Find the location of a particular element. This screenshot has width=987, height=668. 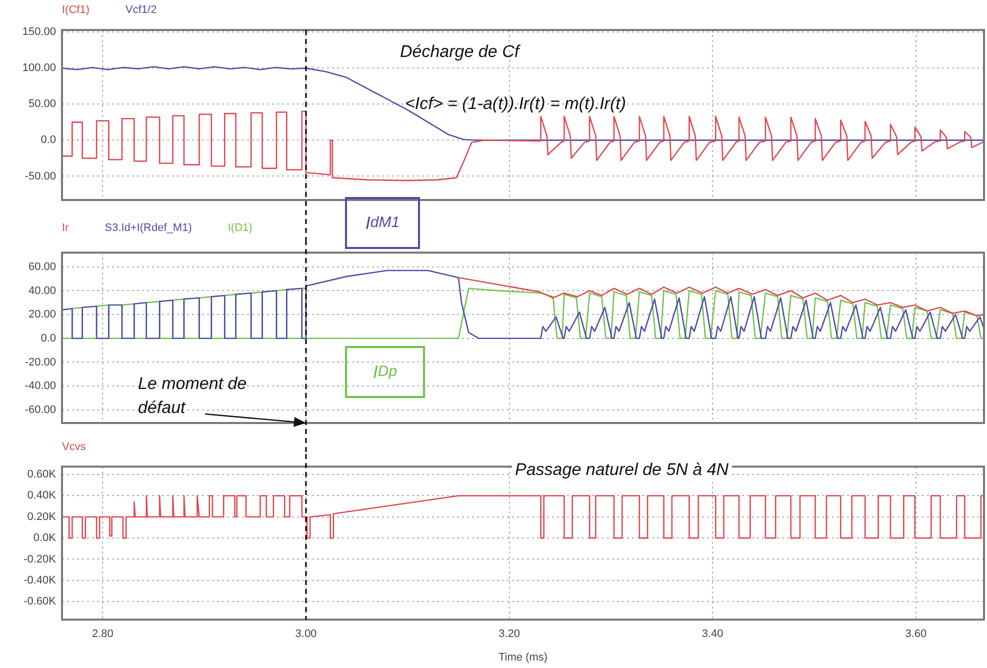

text: Ir is located at coordinates (65, 228).